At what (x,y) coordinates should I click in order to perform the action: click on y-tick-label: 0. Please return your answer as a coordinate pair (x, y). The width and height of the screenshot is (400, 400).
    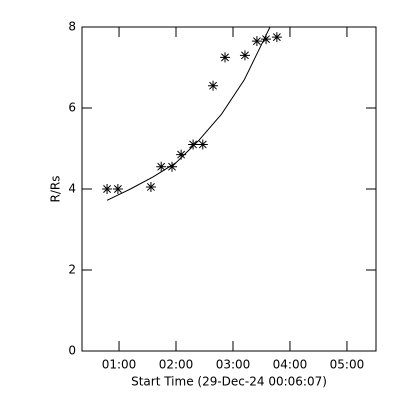
    Looking at the image, I should click on (72, 351).